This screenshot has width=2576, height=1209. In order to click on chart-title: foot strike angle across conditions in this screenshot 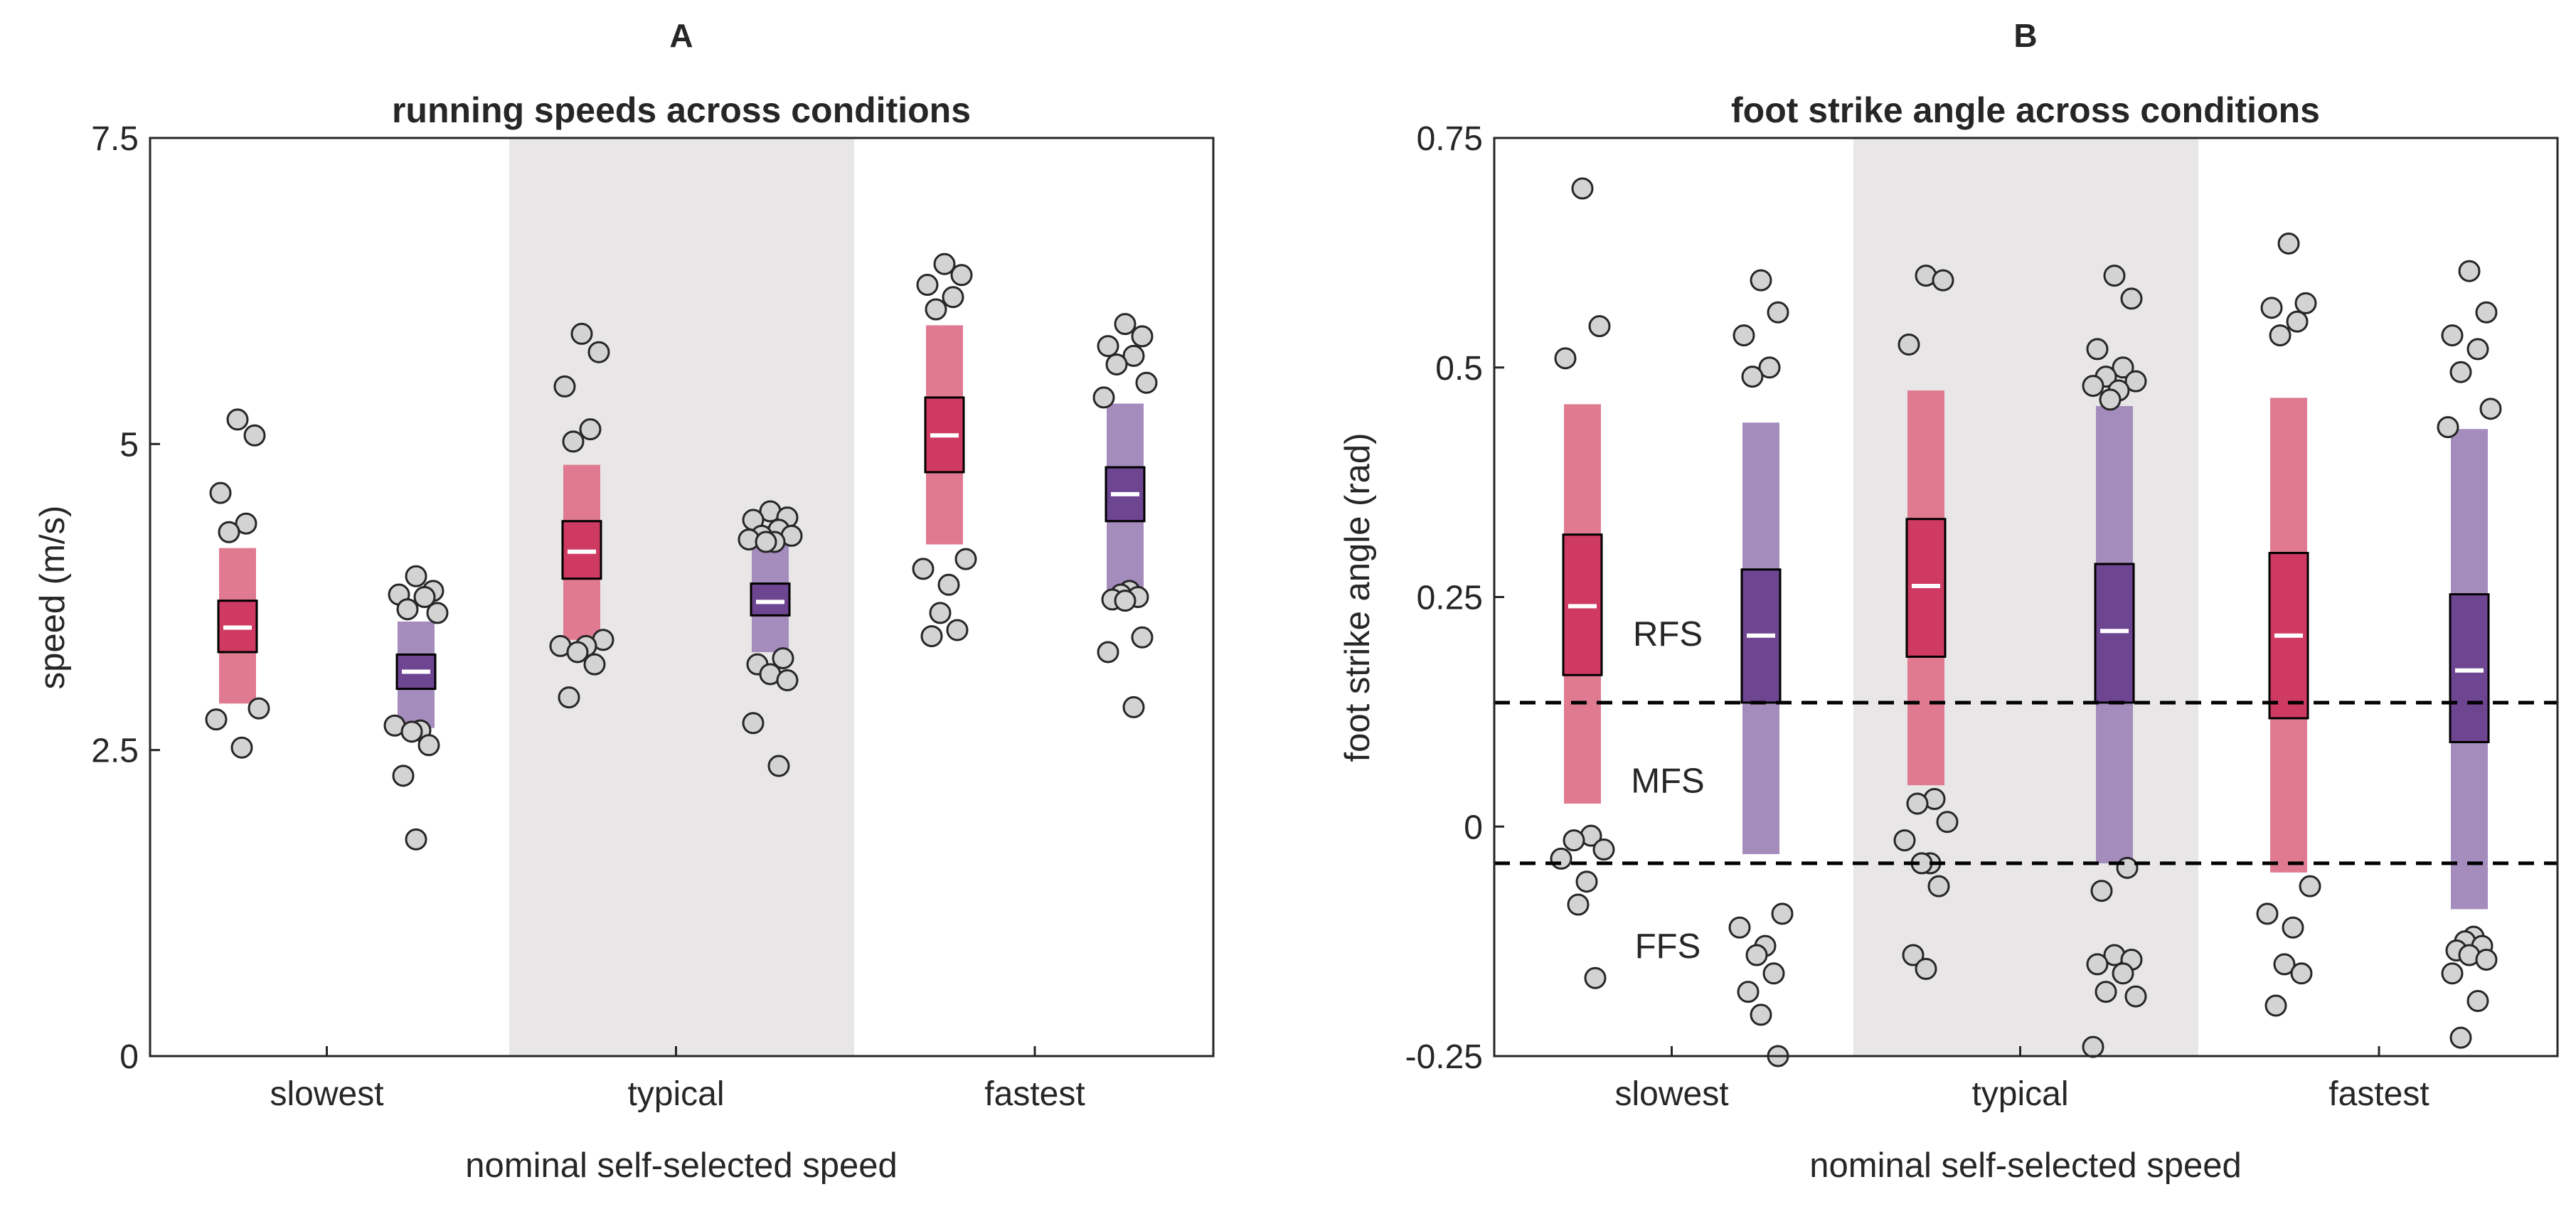, I will do `click(2025, 110)`.